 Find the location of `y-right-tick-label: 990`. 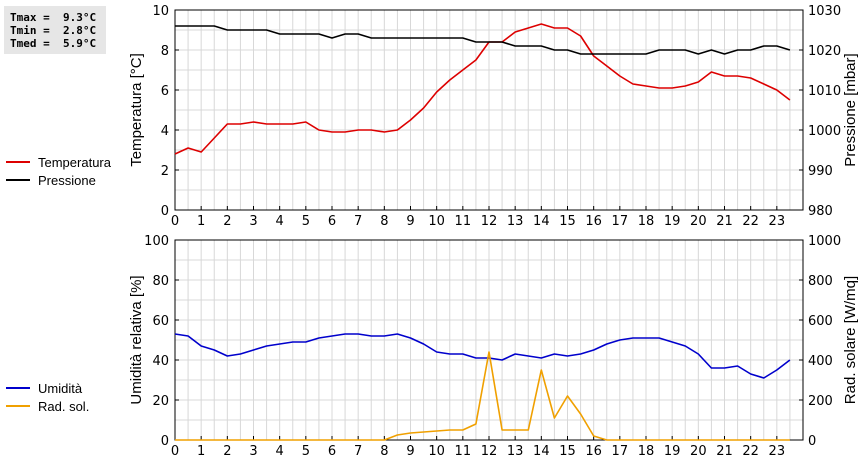

y-right-tick-label: 990 is located at coordinates (820, 171).